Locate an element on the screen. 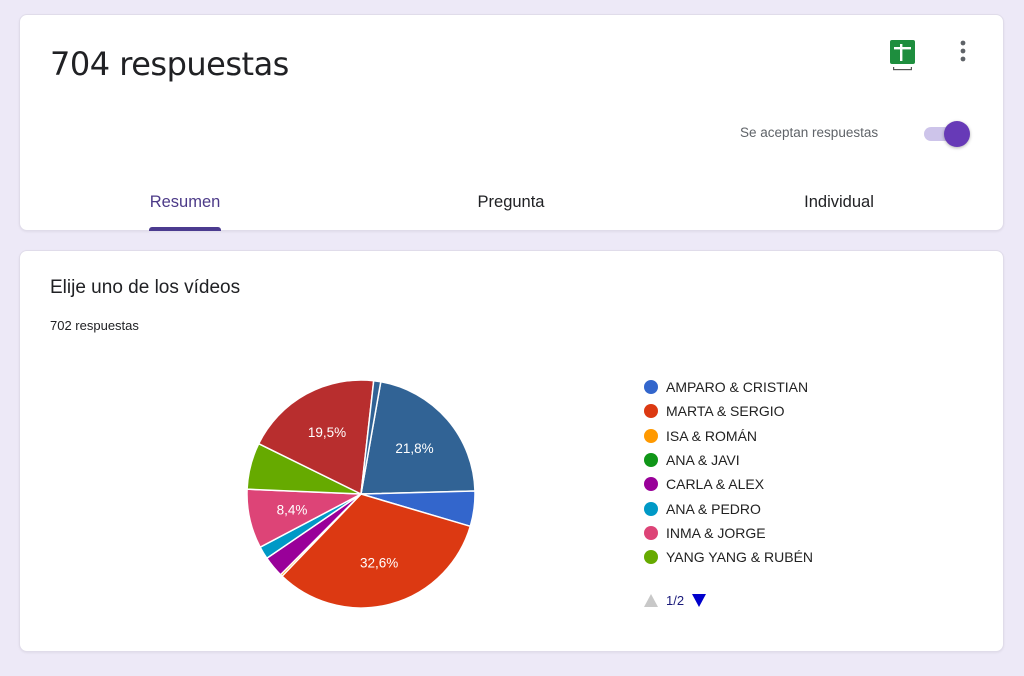  legend-label: CARLA & ALEX is located at coordinates (715, 484).